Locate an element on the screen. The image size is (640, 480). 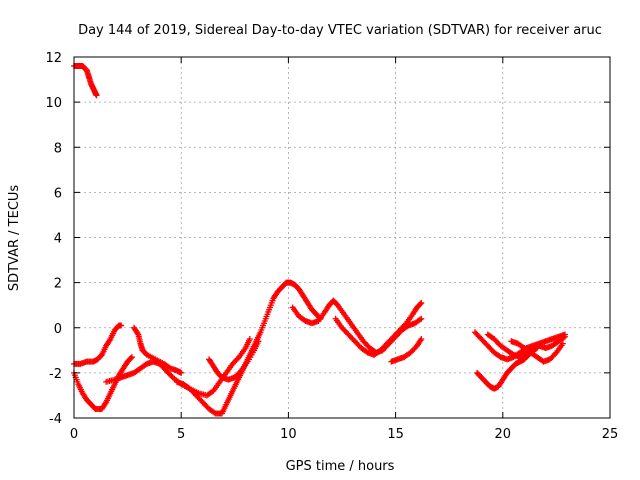
series-track-f is located at coordinates (234, 360).